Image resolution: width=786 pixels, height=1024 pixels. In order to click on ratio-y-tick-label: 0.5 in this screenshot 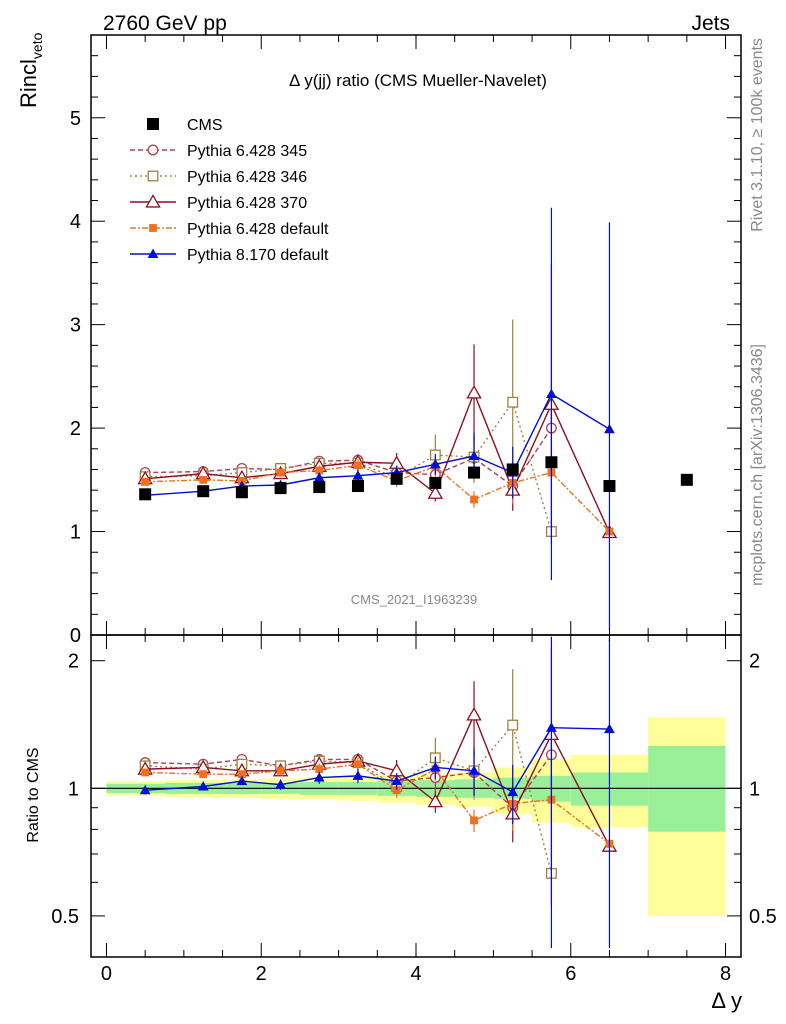, I will do `click(65, 917)`.